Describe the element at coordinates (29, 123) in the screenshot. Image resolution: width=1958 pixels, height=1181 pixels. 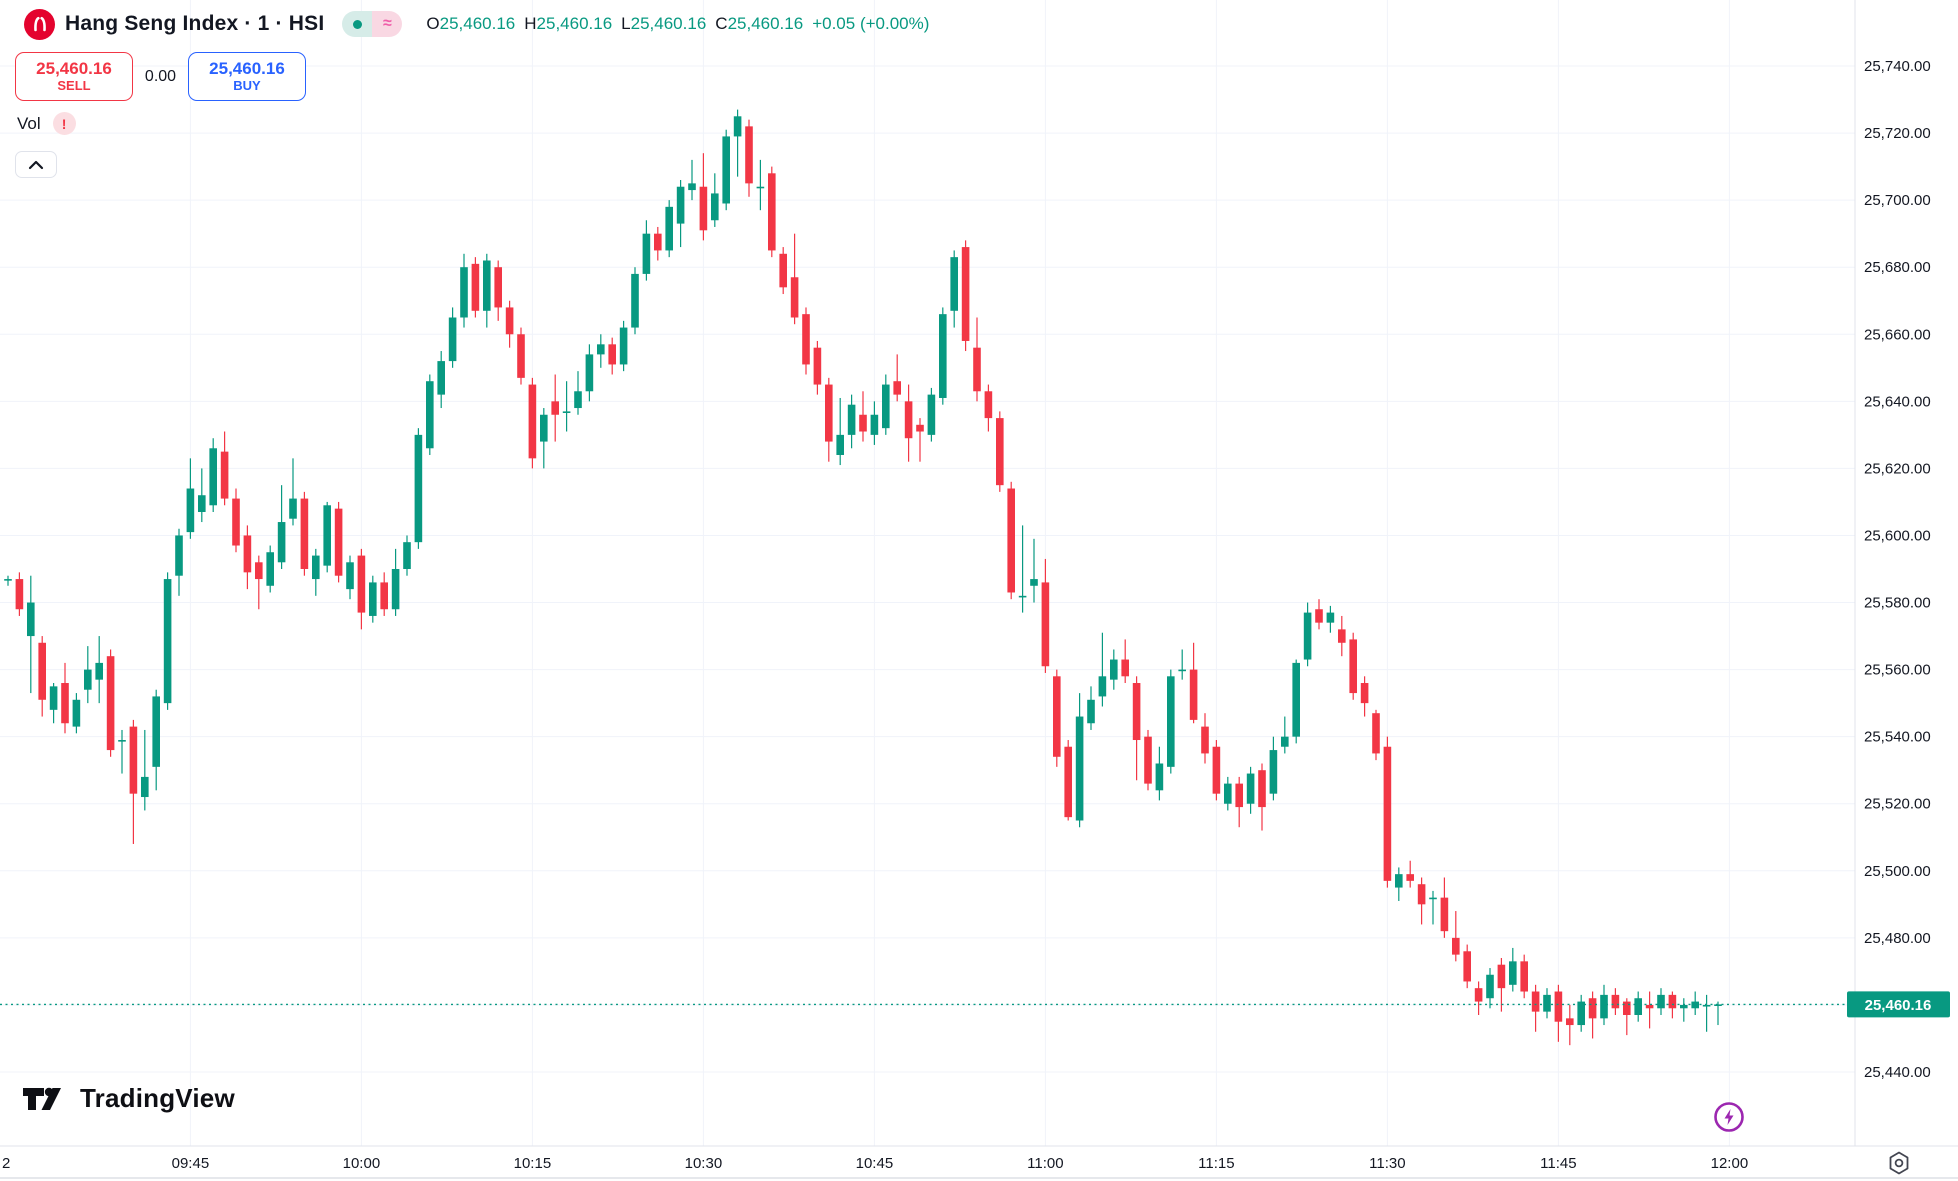
I see `volume-label: Vol` at that location.